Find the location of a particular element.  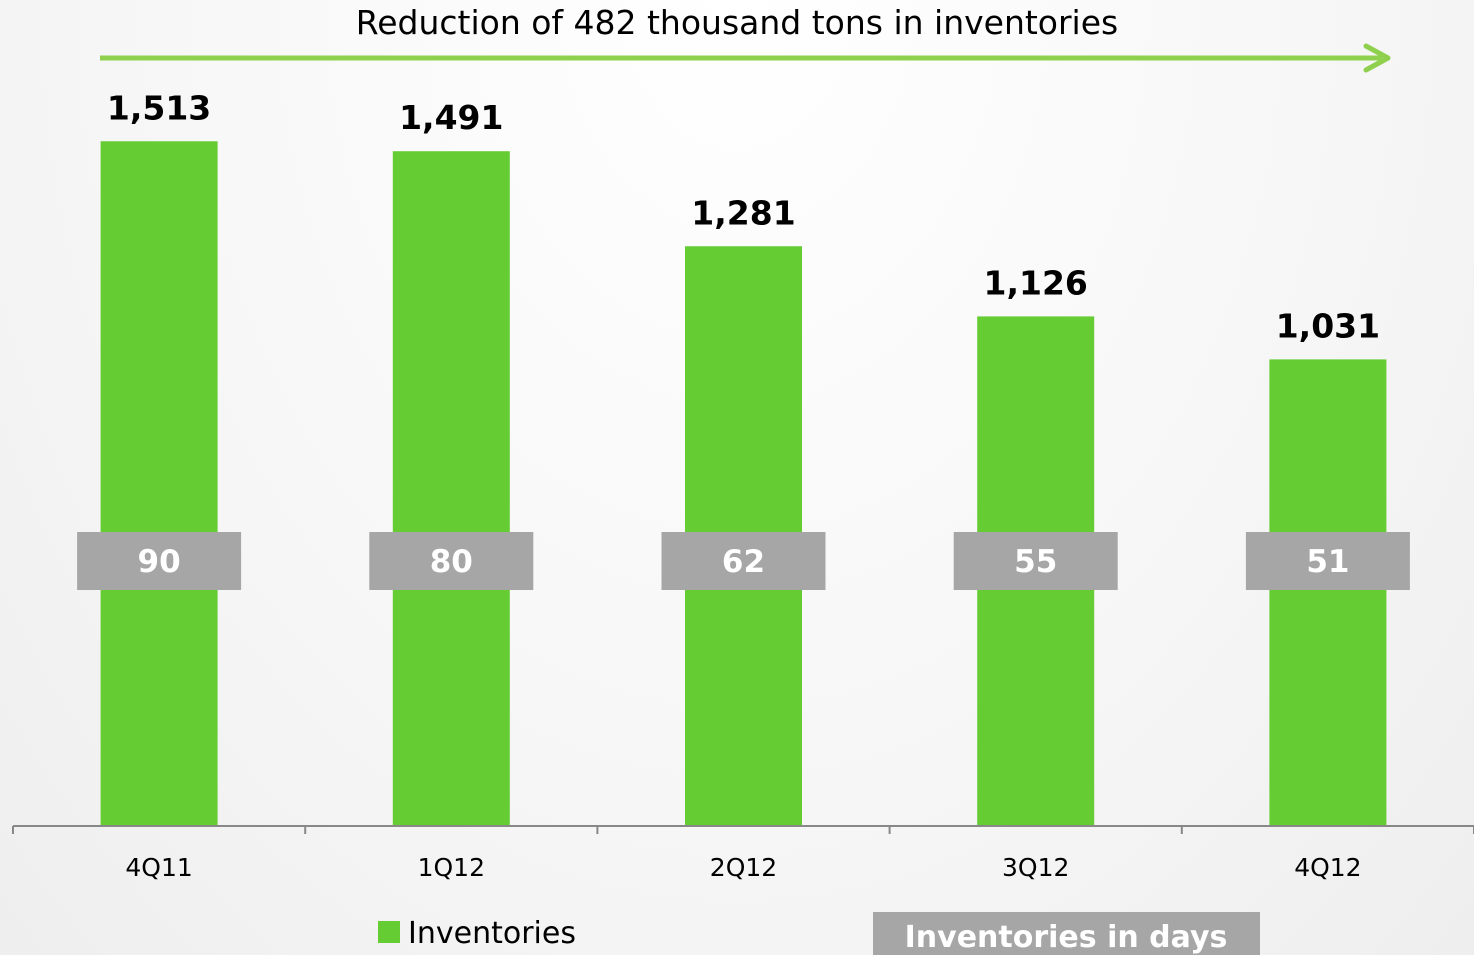

days-label-4q12: 51 is located at coordinates (1327, 562).